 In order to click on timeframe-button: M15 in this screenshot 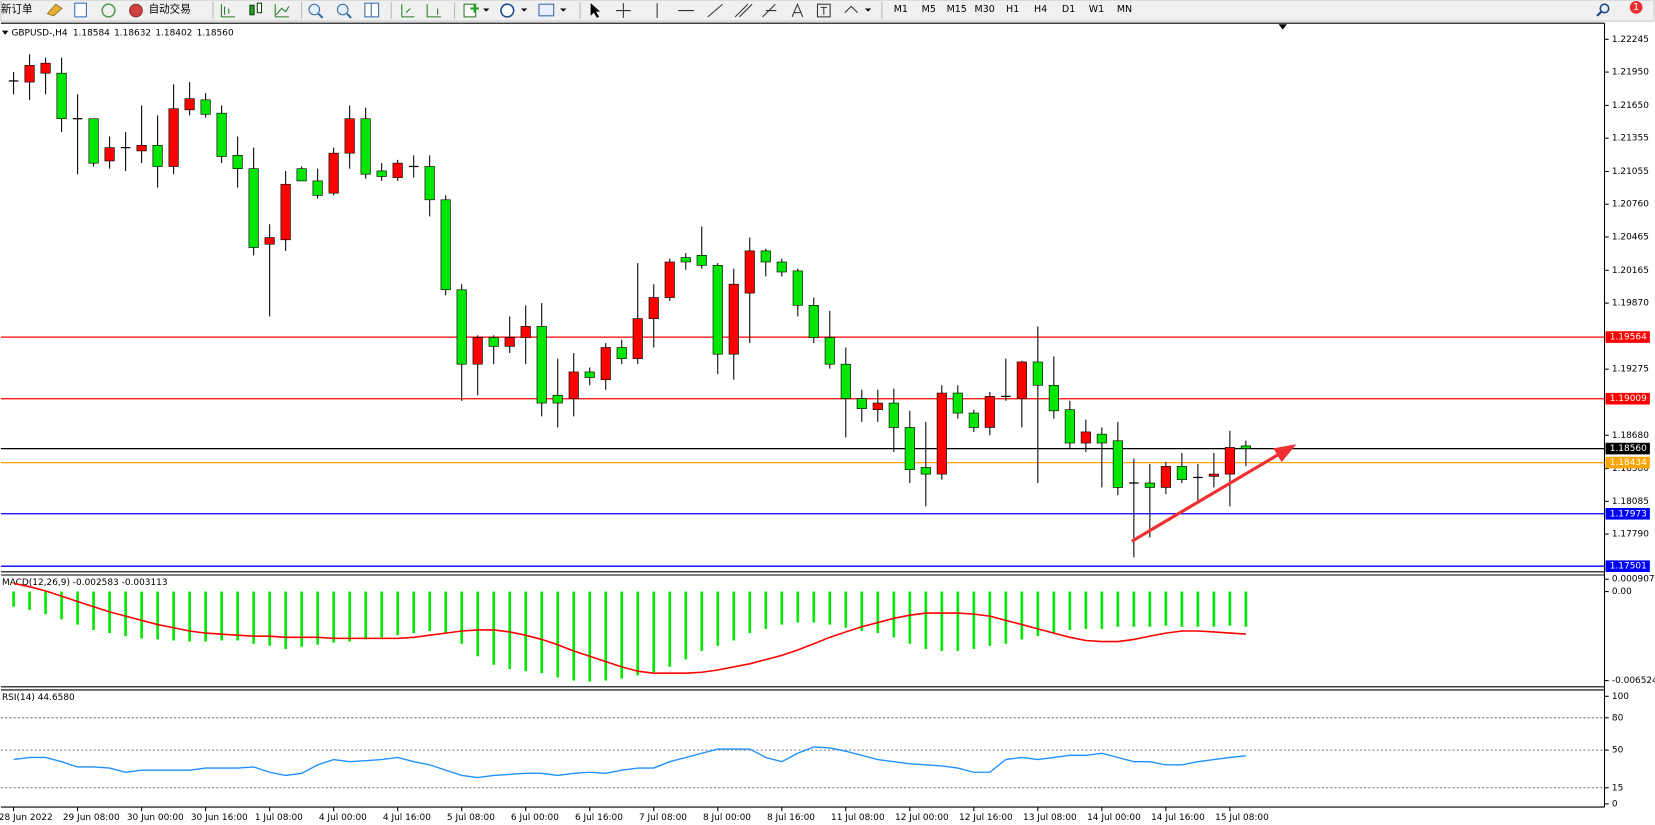, I will do `click(957, 9)`.